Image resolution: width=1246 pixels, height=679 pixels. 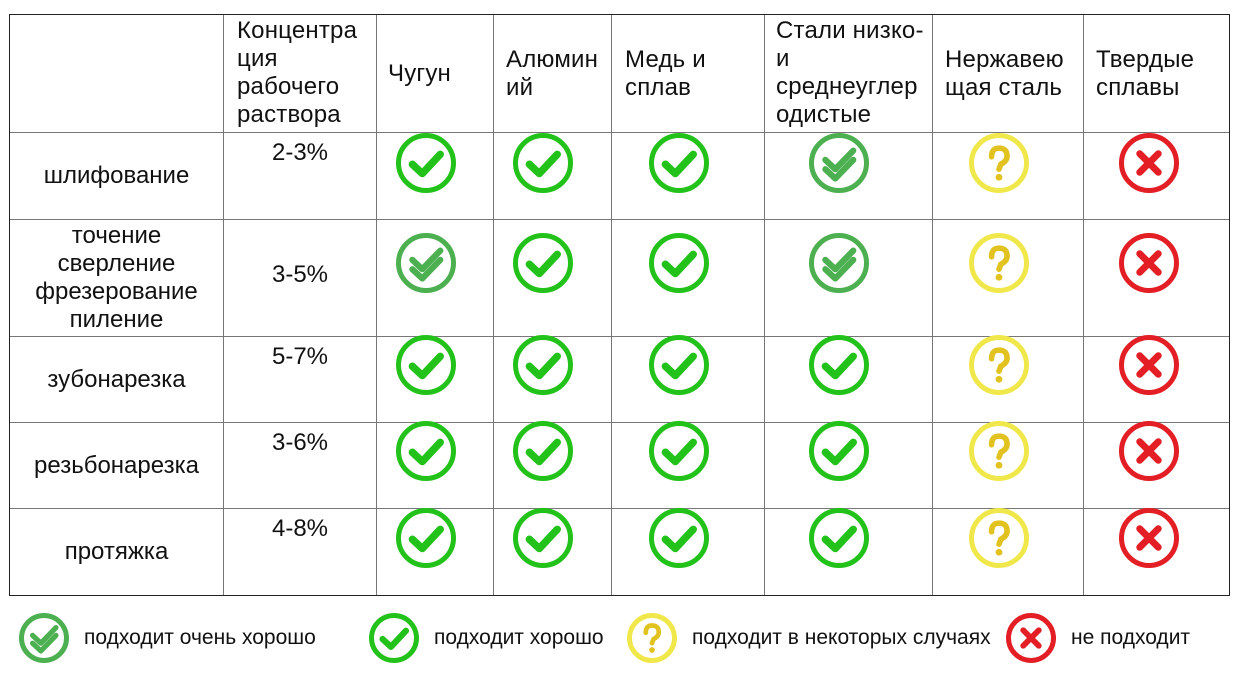 I want to click on header-stainless: Нержавею щая сталь, so click(x=1012, y=74).